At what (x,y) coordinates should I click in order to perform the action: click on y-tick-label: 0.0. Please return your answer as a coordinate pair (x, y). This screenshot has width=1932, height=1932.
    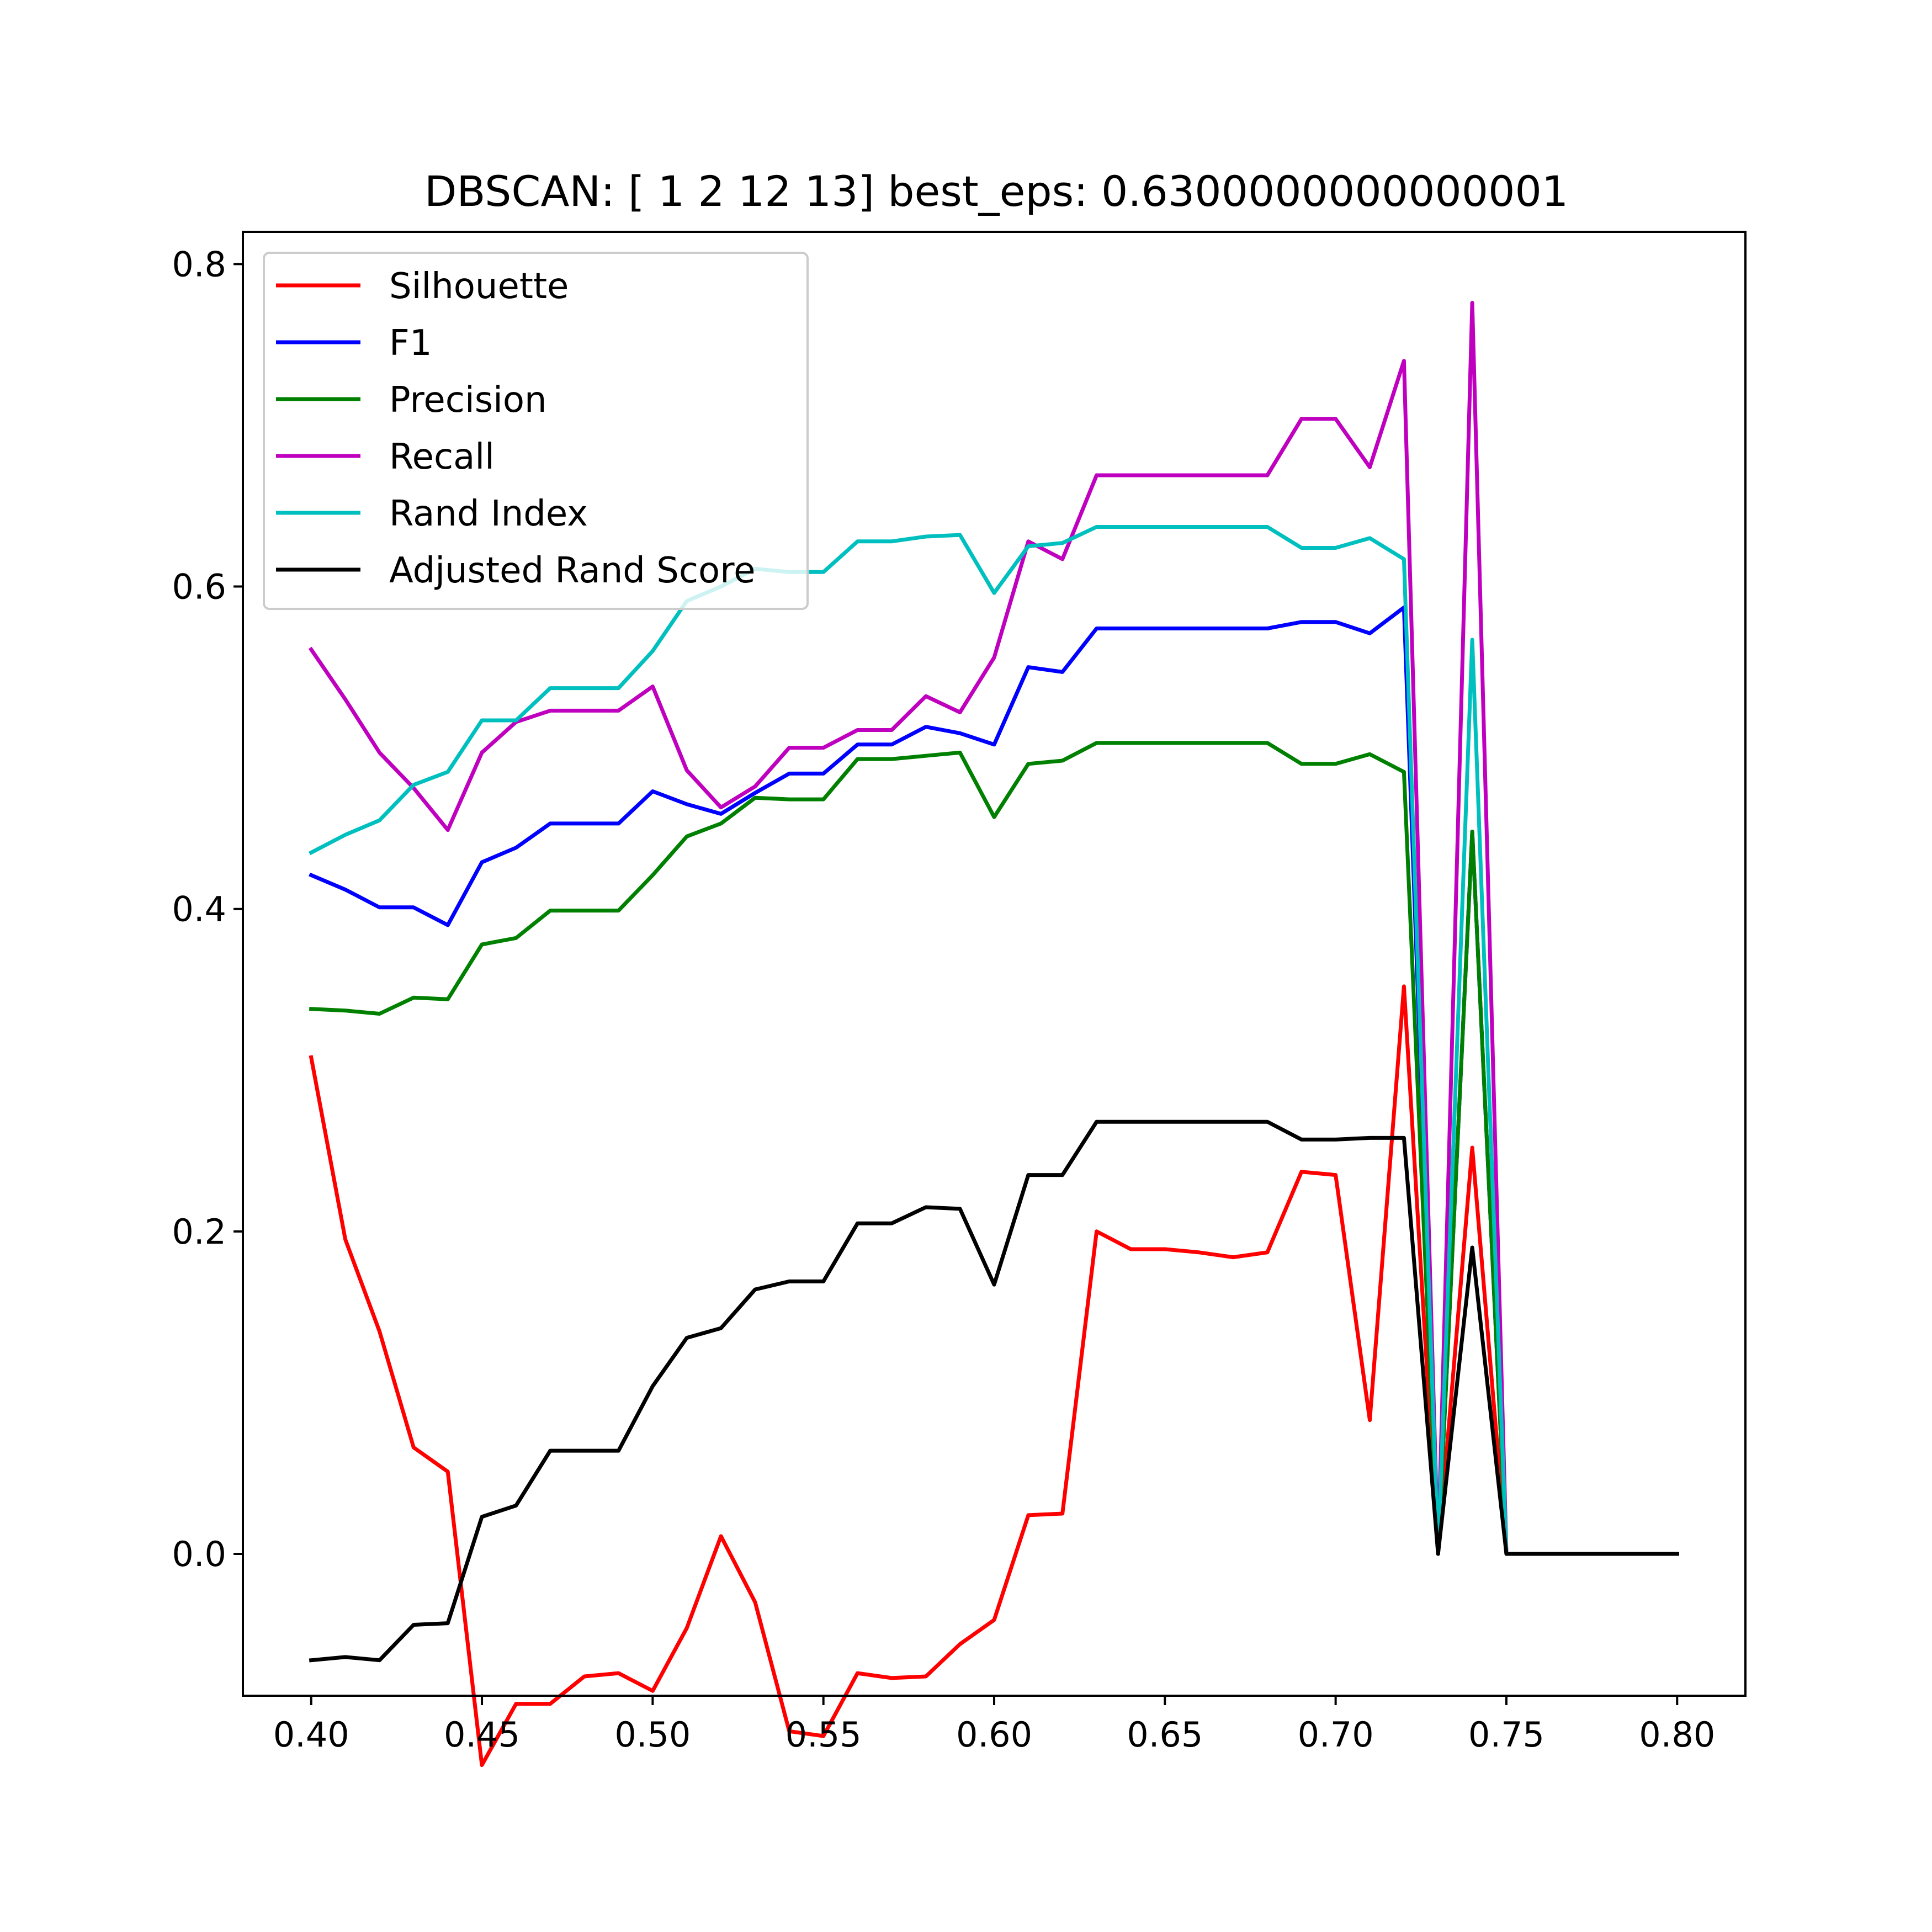
    Looking at the image, I should click on (199, 1554).